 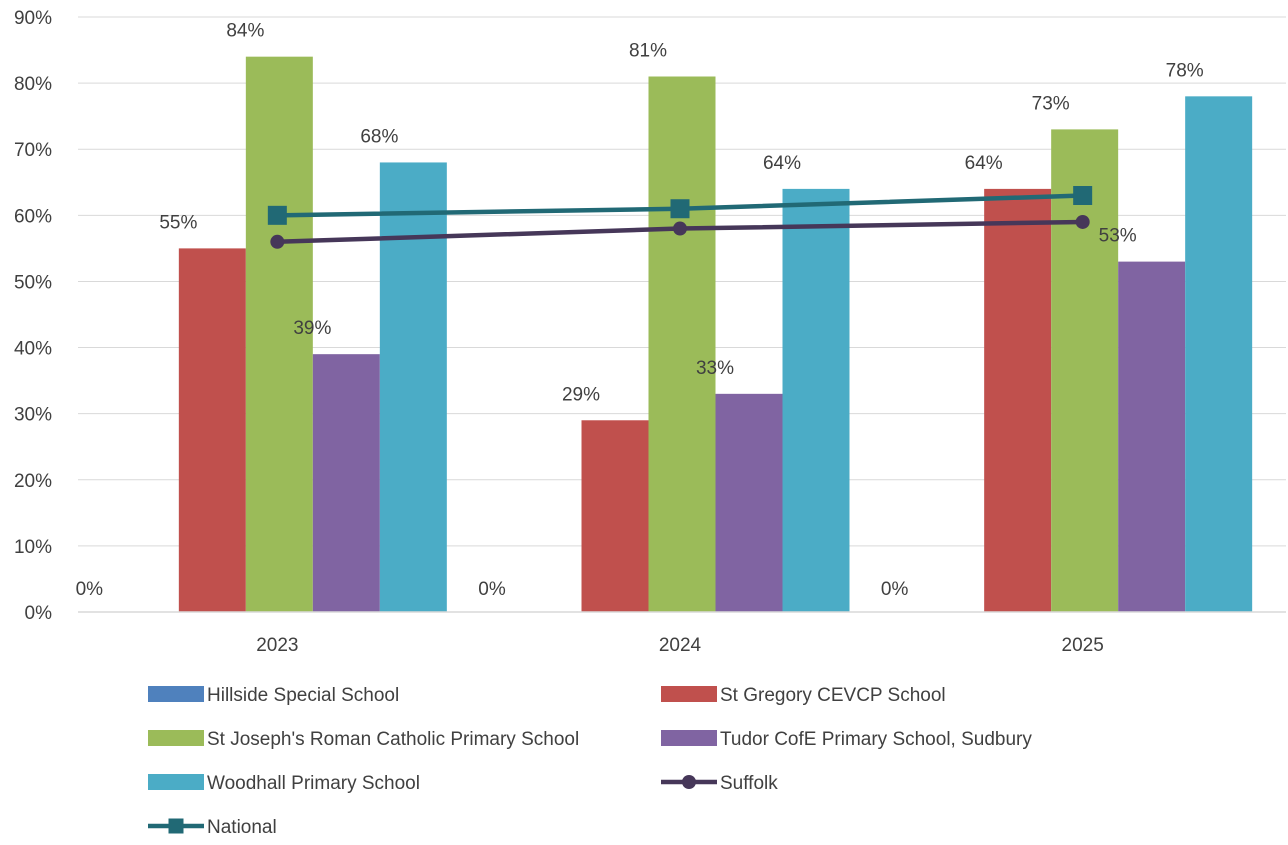 I want to click on data-label-st-joseph-s-roman-catholic-primary-school-2024: 81%, so click(x=648, y=51).